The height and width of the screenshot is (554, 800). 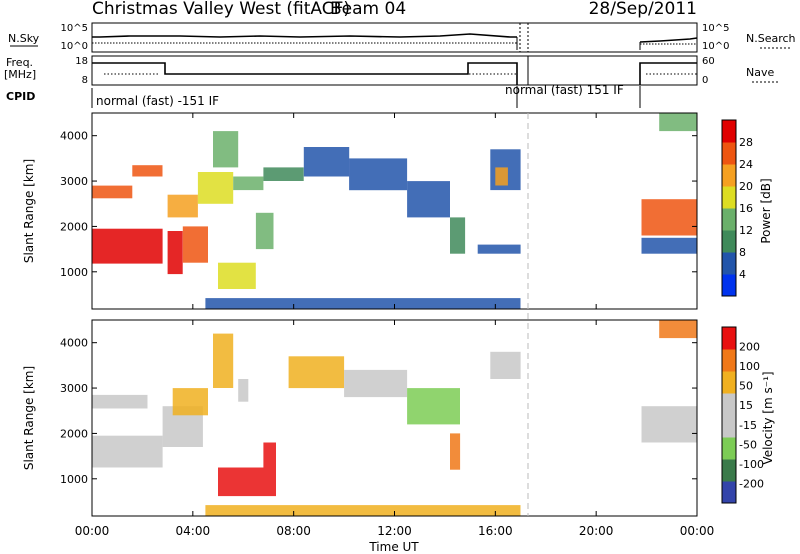 What do you see at coordinates (221, 9) in the screenshot?
I see `station-title: Christmas Valley West (fitACF)` at bounding box center [221, 9].